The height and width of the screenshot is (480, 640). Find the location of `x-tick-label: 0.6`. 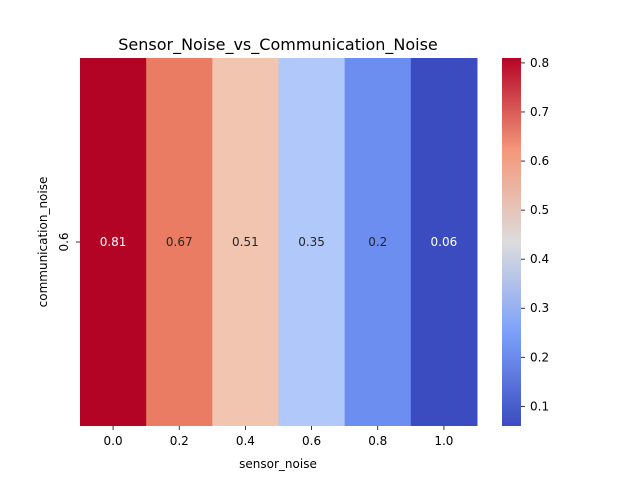

x-tick-label: 0.6 is located at coordinates (311, 441).